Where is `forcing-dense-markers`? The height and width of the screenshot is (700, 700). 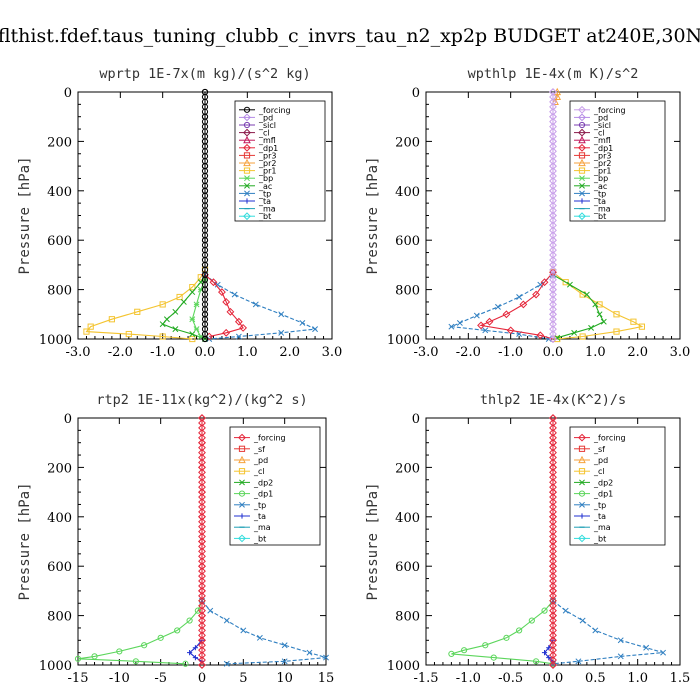 forcing-dense-markers is located at coordinates (553, 215).